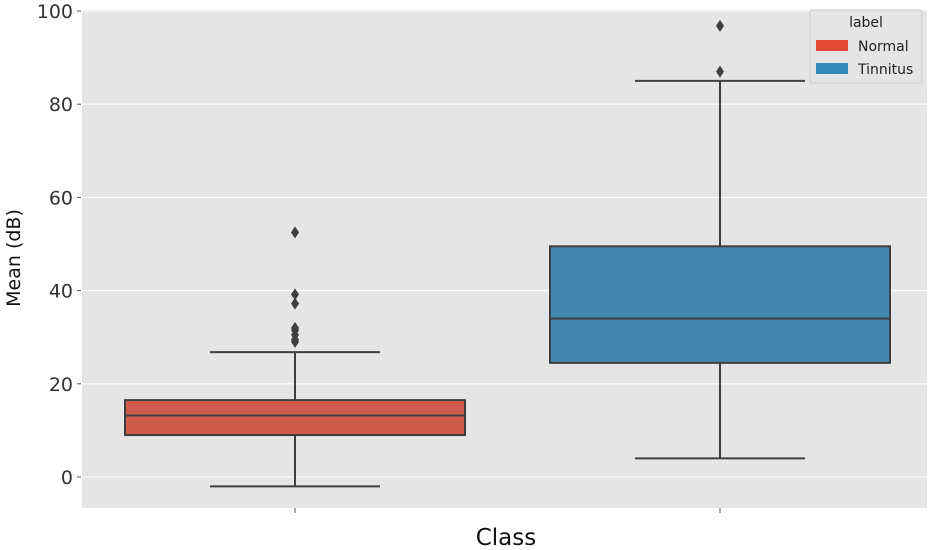 The height and width of the screenshot is (550, 935). I want to click on y-tick-label-0: 0, so click(67, 478).